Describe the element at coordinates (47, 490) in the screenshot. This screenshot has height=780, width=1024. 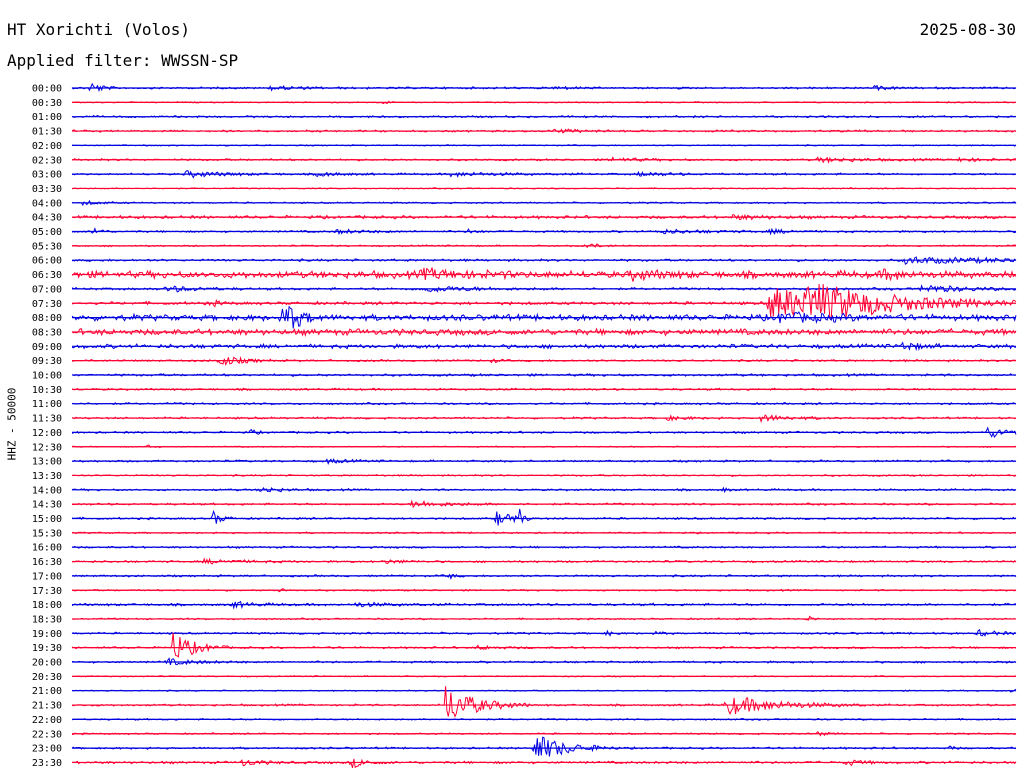
I see `row-time-label: 14:00` at that location.